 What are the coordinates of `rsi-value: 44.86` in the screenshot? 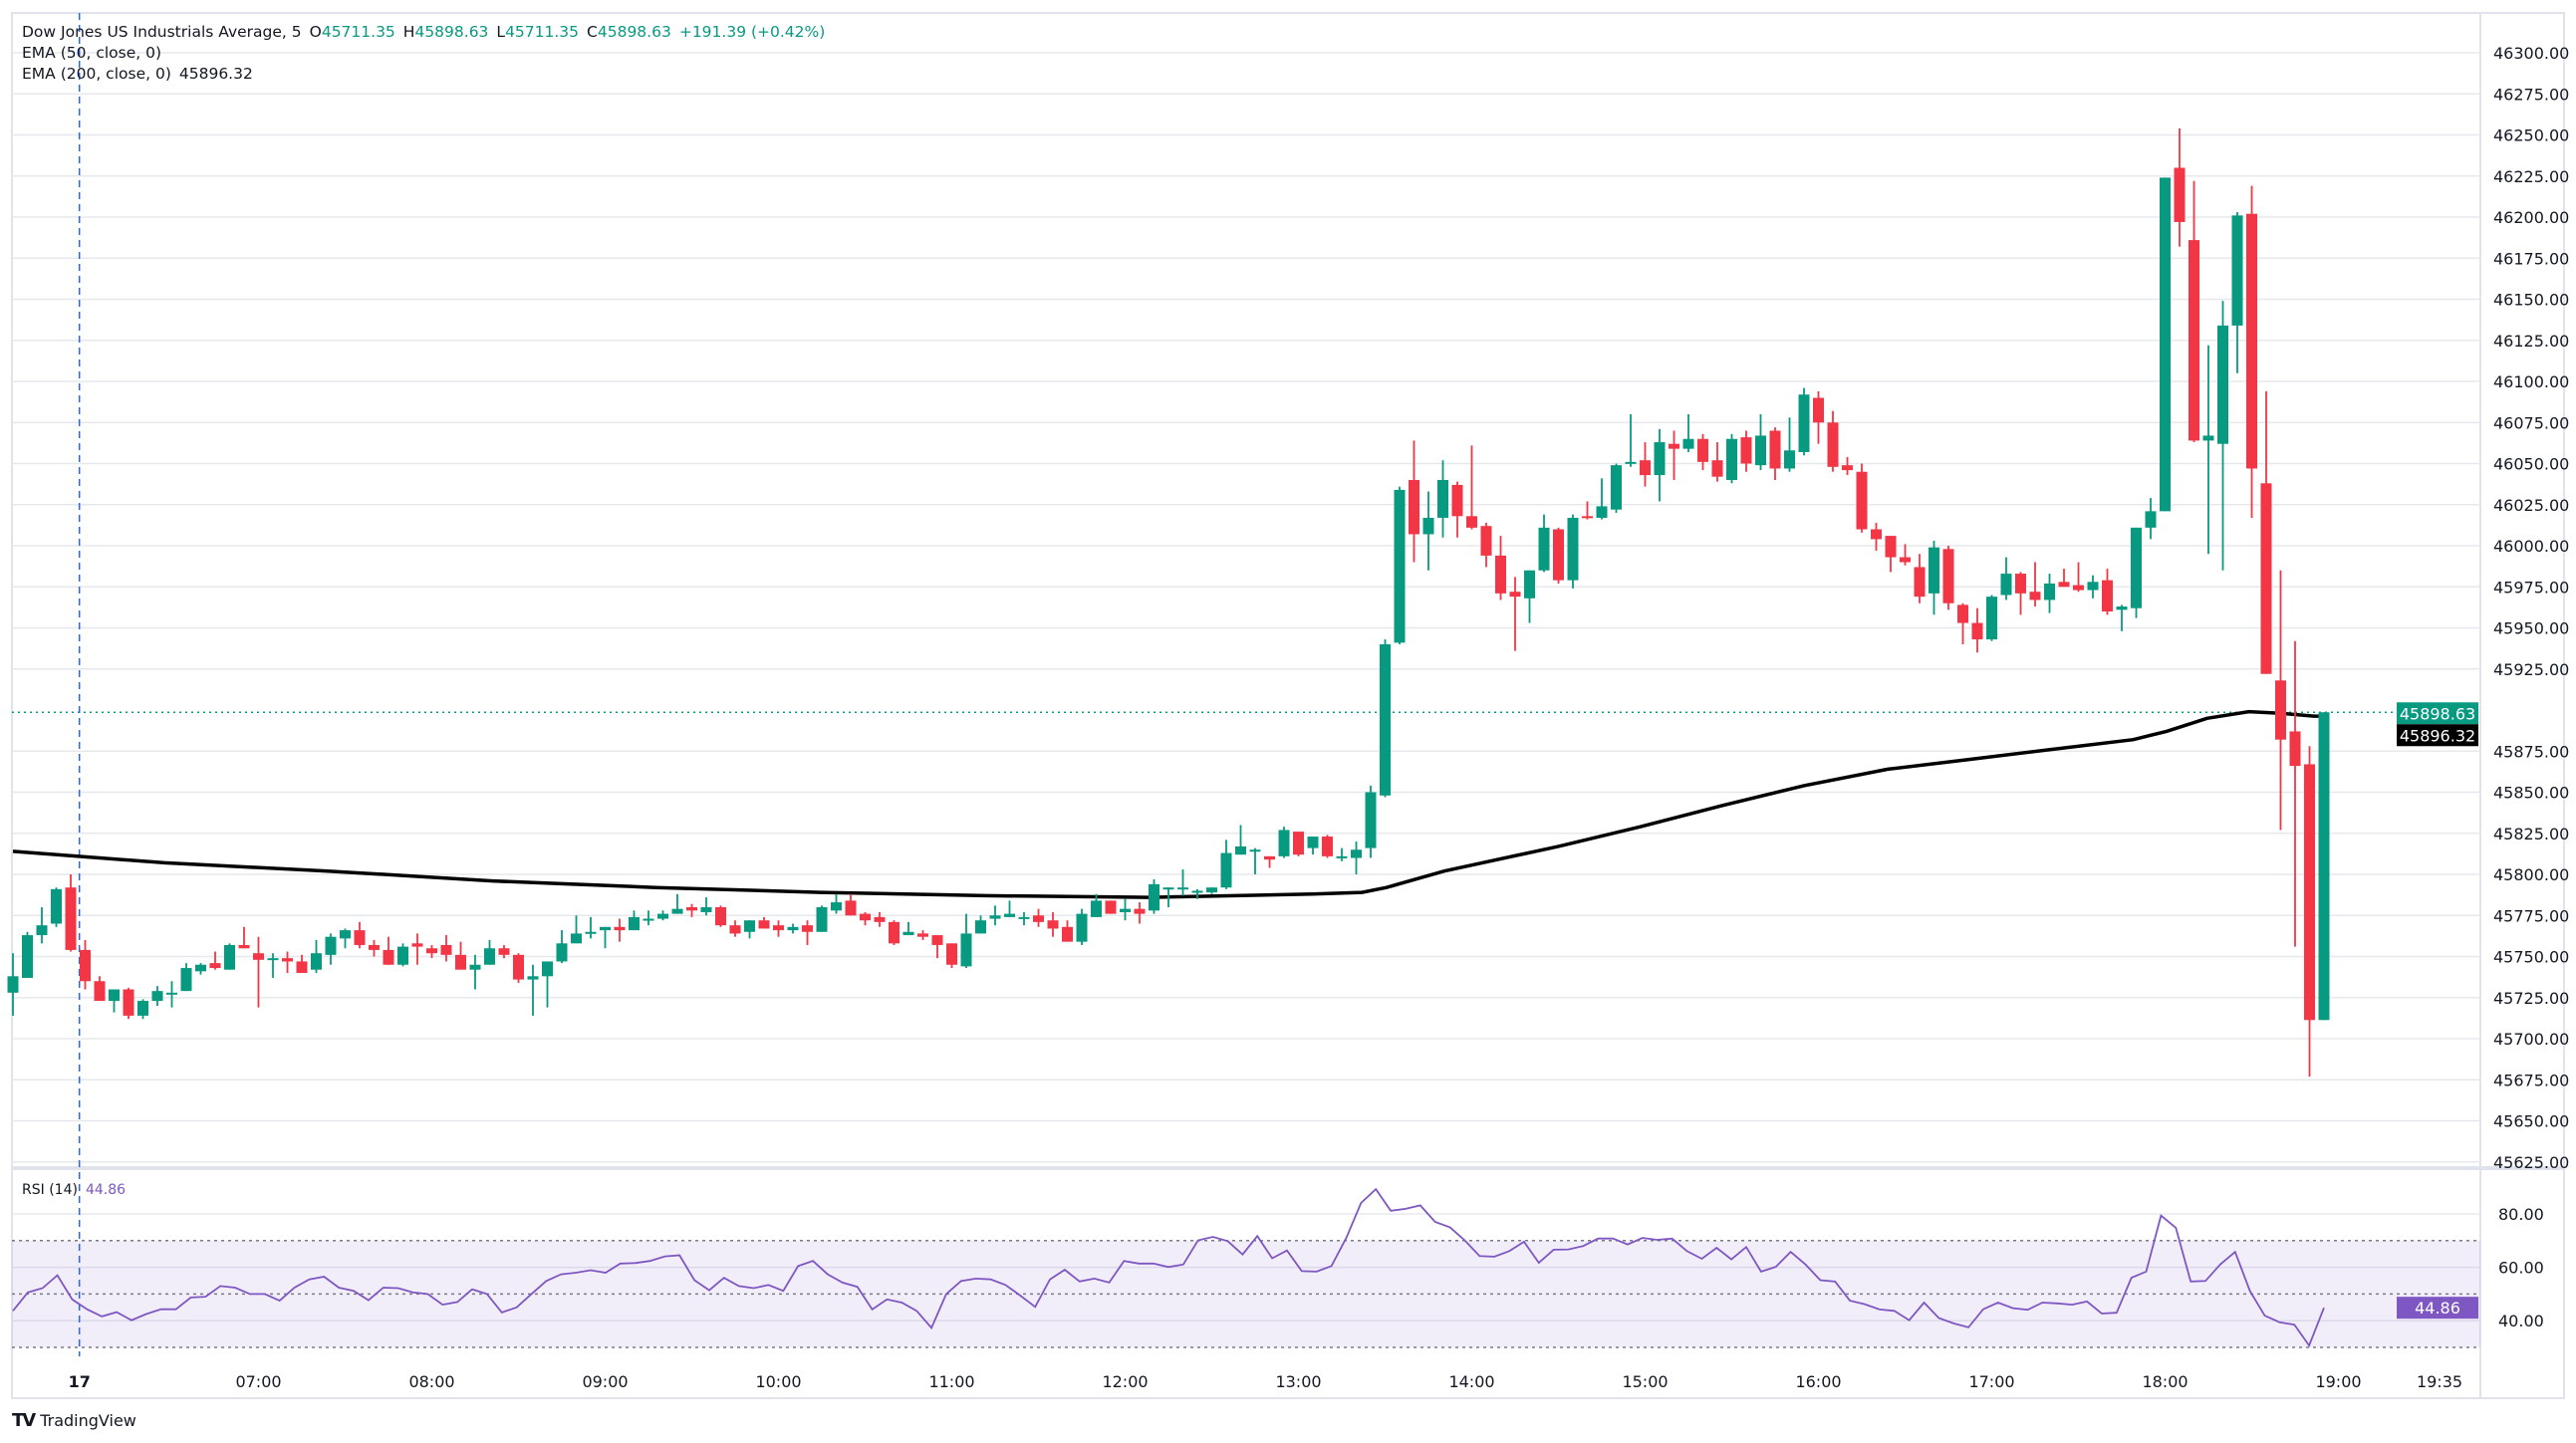 It's located at (106, 1190).